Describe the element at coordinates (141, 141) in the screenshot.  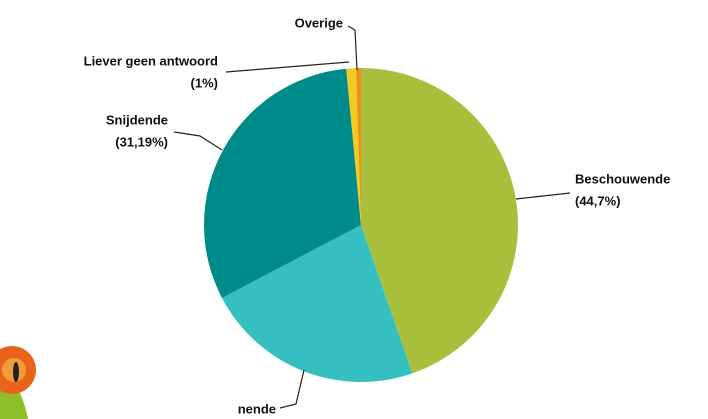
I see `value-label: (31,19%)` at that location.